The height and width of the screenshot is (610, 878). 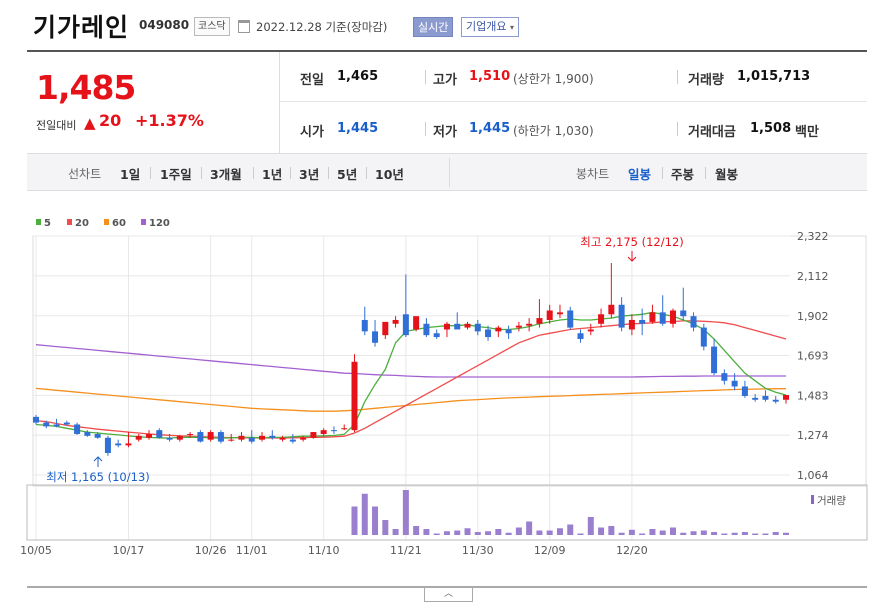 I want to click on candle-chart-label: 봉차트, so click(x=593, y=174).